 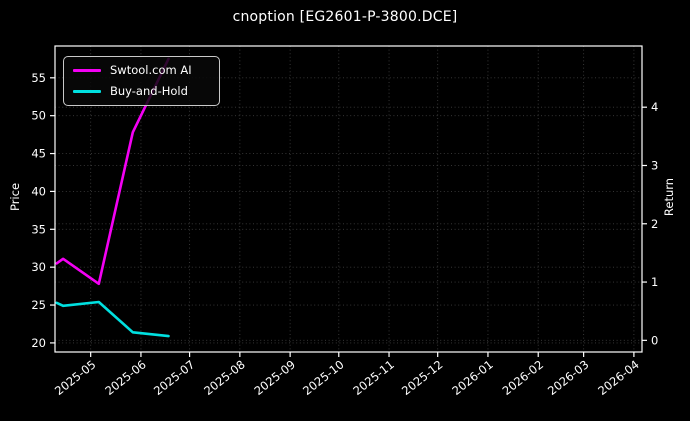 I want to click on series-line-swtool-com-ai, so click(x=112, y=171).